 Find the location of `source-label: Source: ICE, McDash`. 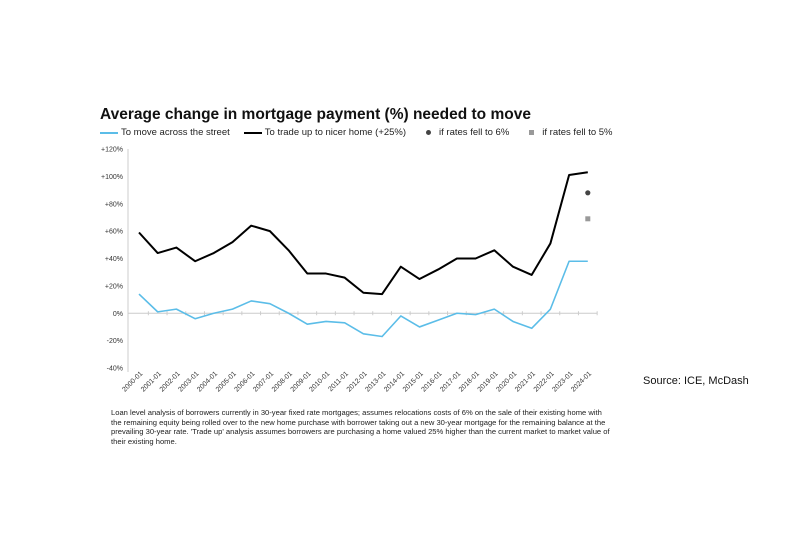

source-label: Source: ICE, McDash is located at coordinates (696, 381).